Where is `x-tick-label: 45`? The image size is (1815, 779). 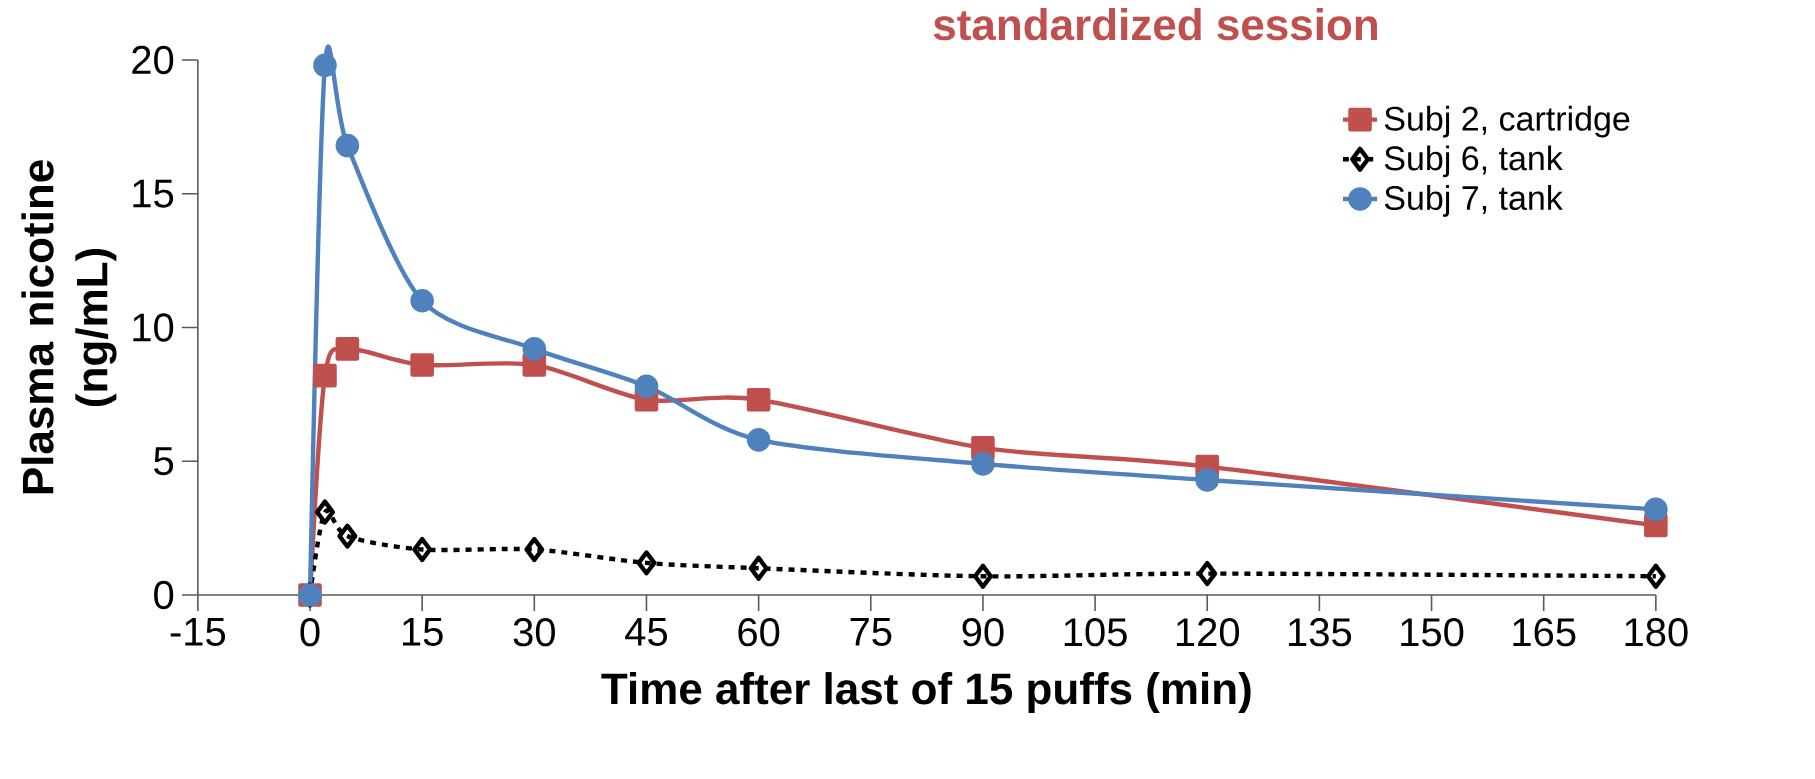 x-tick-label: 45 is located at coordinates (646, 632).